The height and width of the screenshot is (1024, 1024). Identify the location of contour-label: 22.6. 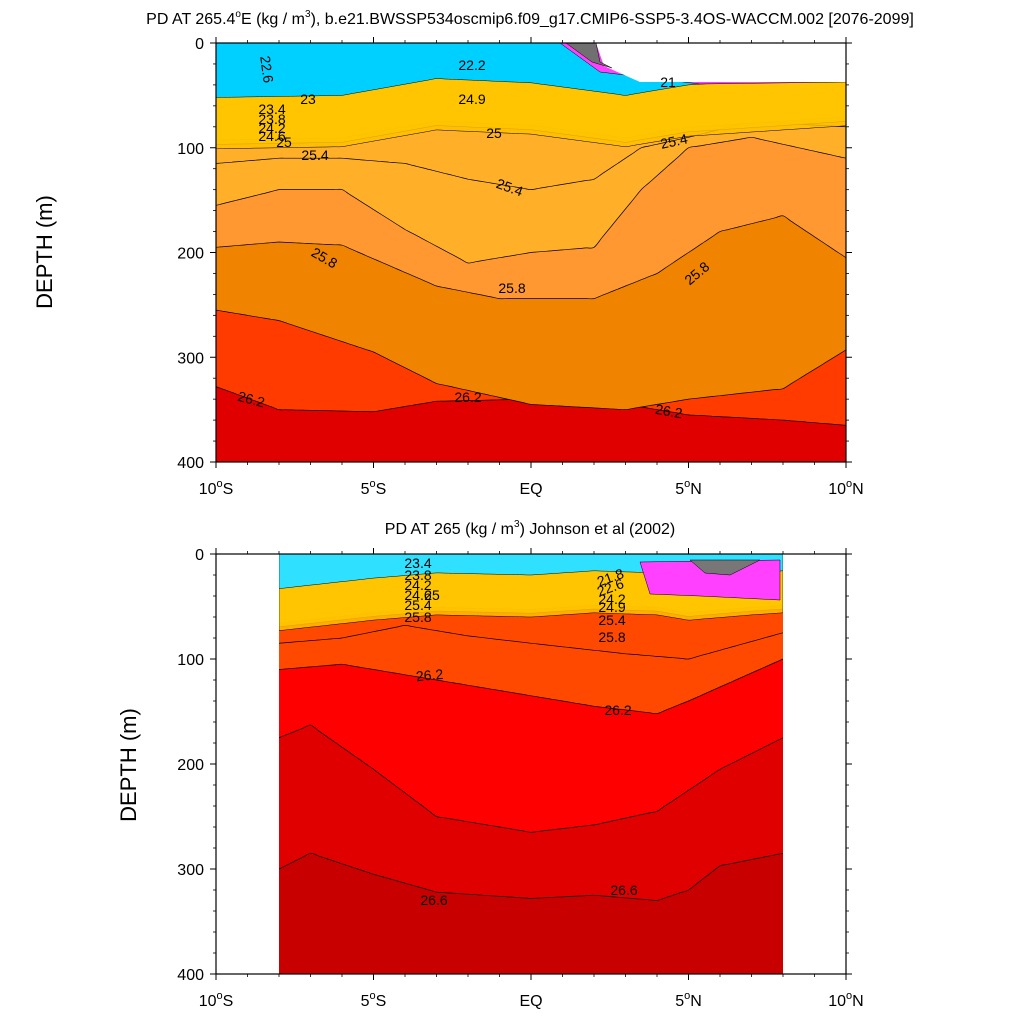
(267, 69).